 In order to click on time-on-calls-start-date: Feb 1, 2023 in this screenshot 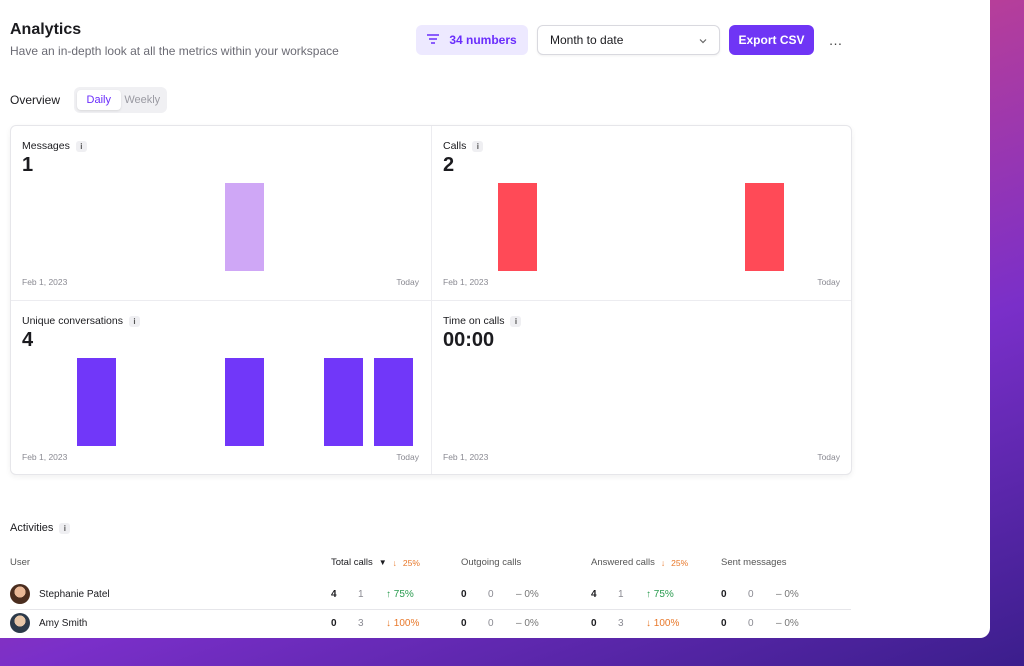, I will do `click(466, 457)`.